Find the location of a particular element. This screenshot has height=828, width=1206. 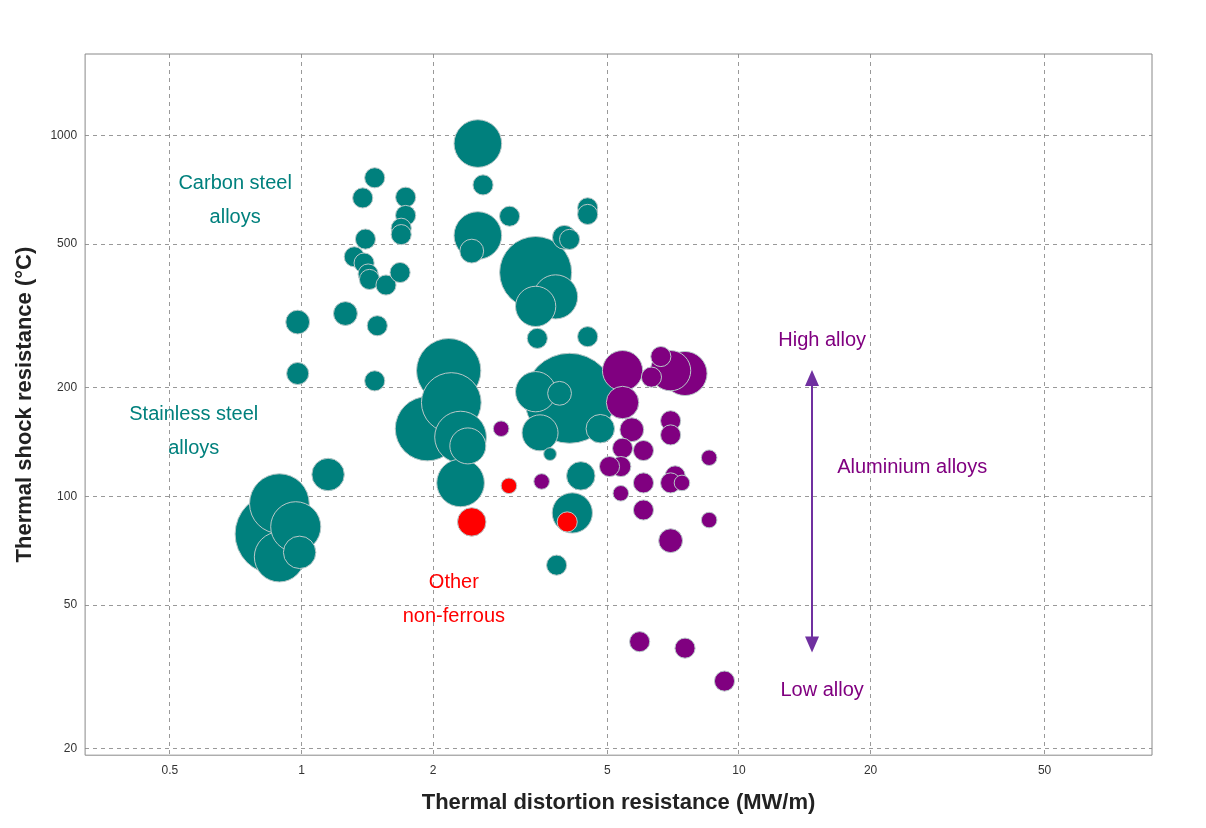

x-axis-title: Thermal distortion resistance (MW/m) is located at coordinates (618, 801).